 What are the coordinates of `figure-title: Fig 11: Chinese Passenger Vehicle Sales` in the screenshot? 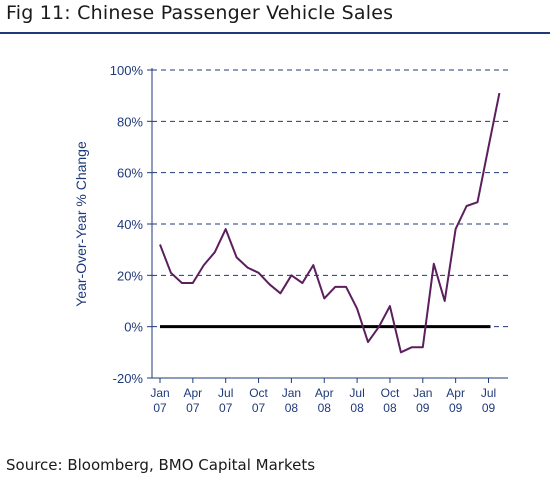 It's located at (200, 13).